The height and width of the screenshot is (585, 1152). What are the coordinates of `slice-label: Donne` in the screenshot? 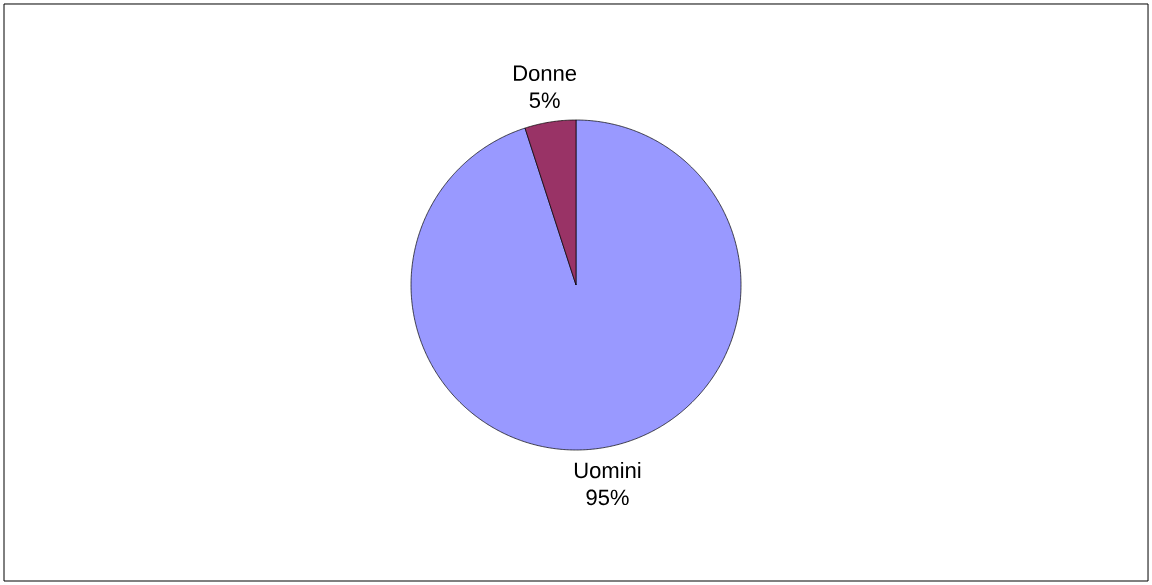 It's located at (545, 73).